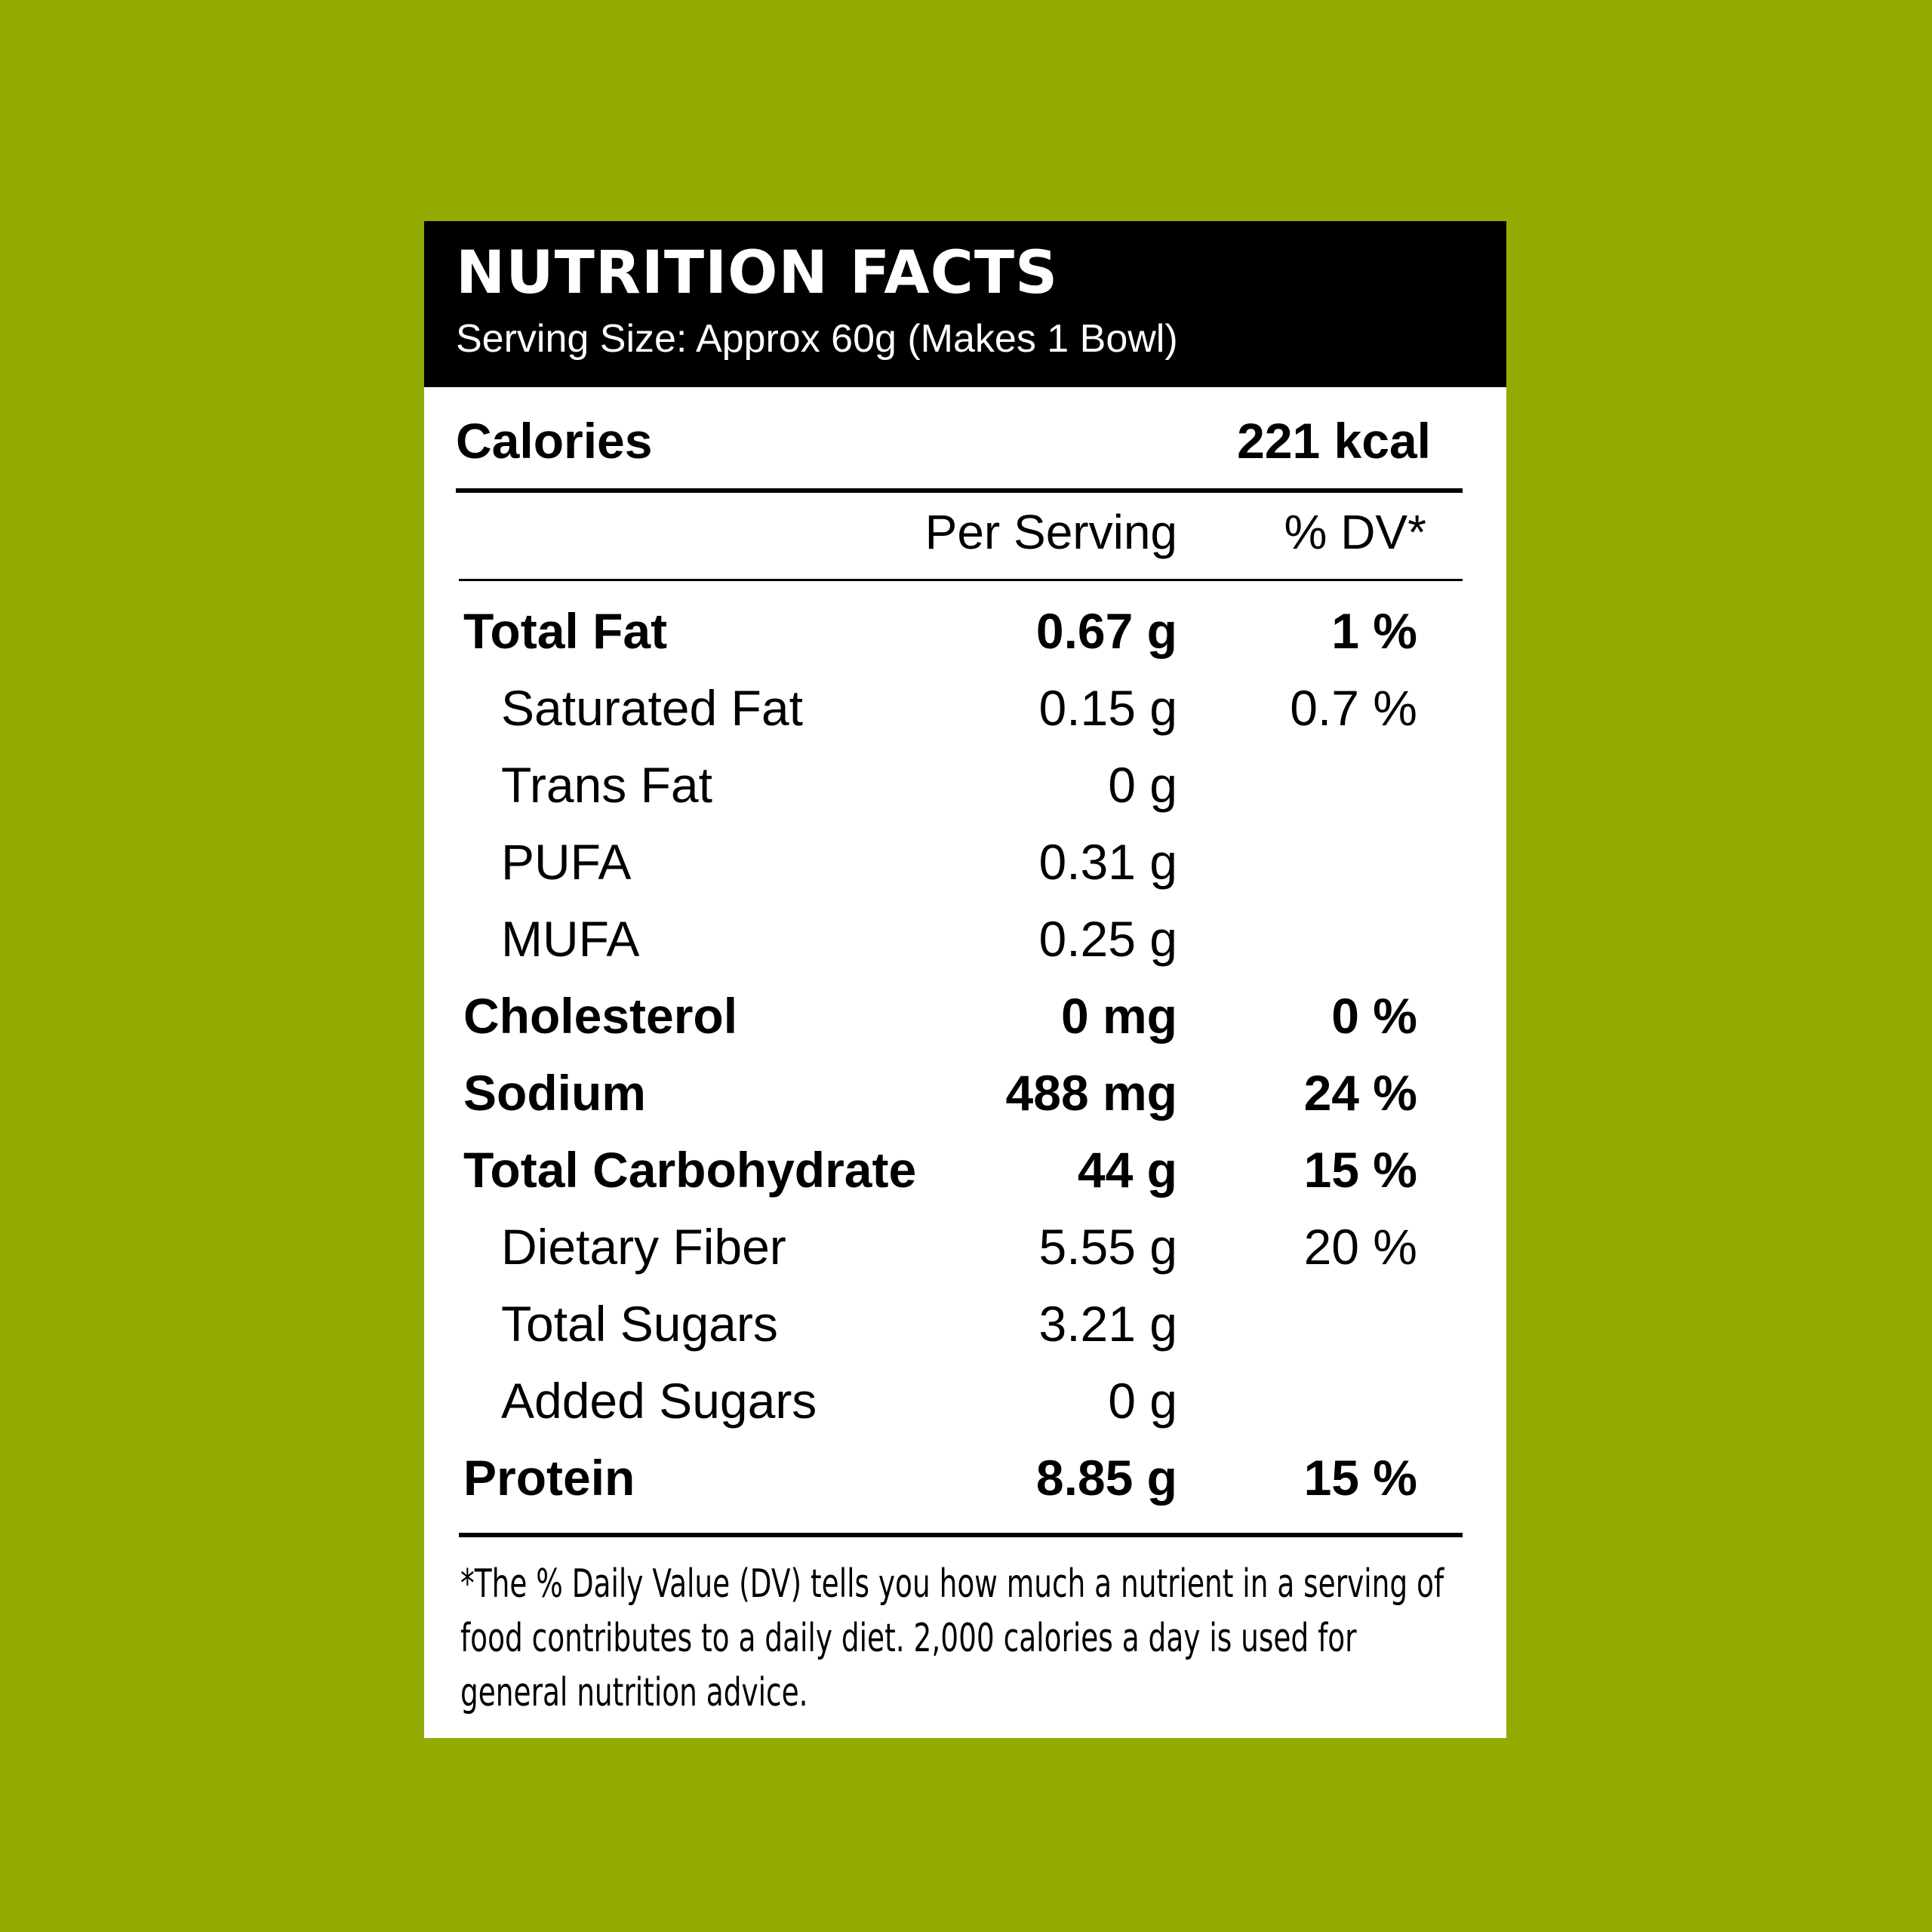  I want to click on nutrient-amount: 5.55 g, so click(1108, 1247).